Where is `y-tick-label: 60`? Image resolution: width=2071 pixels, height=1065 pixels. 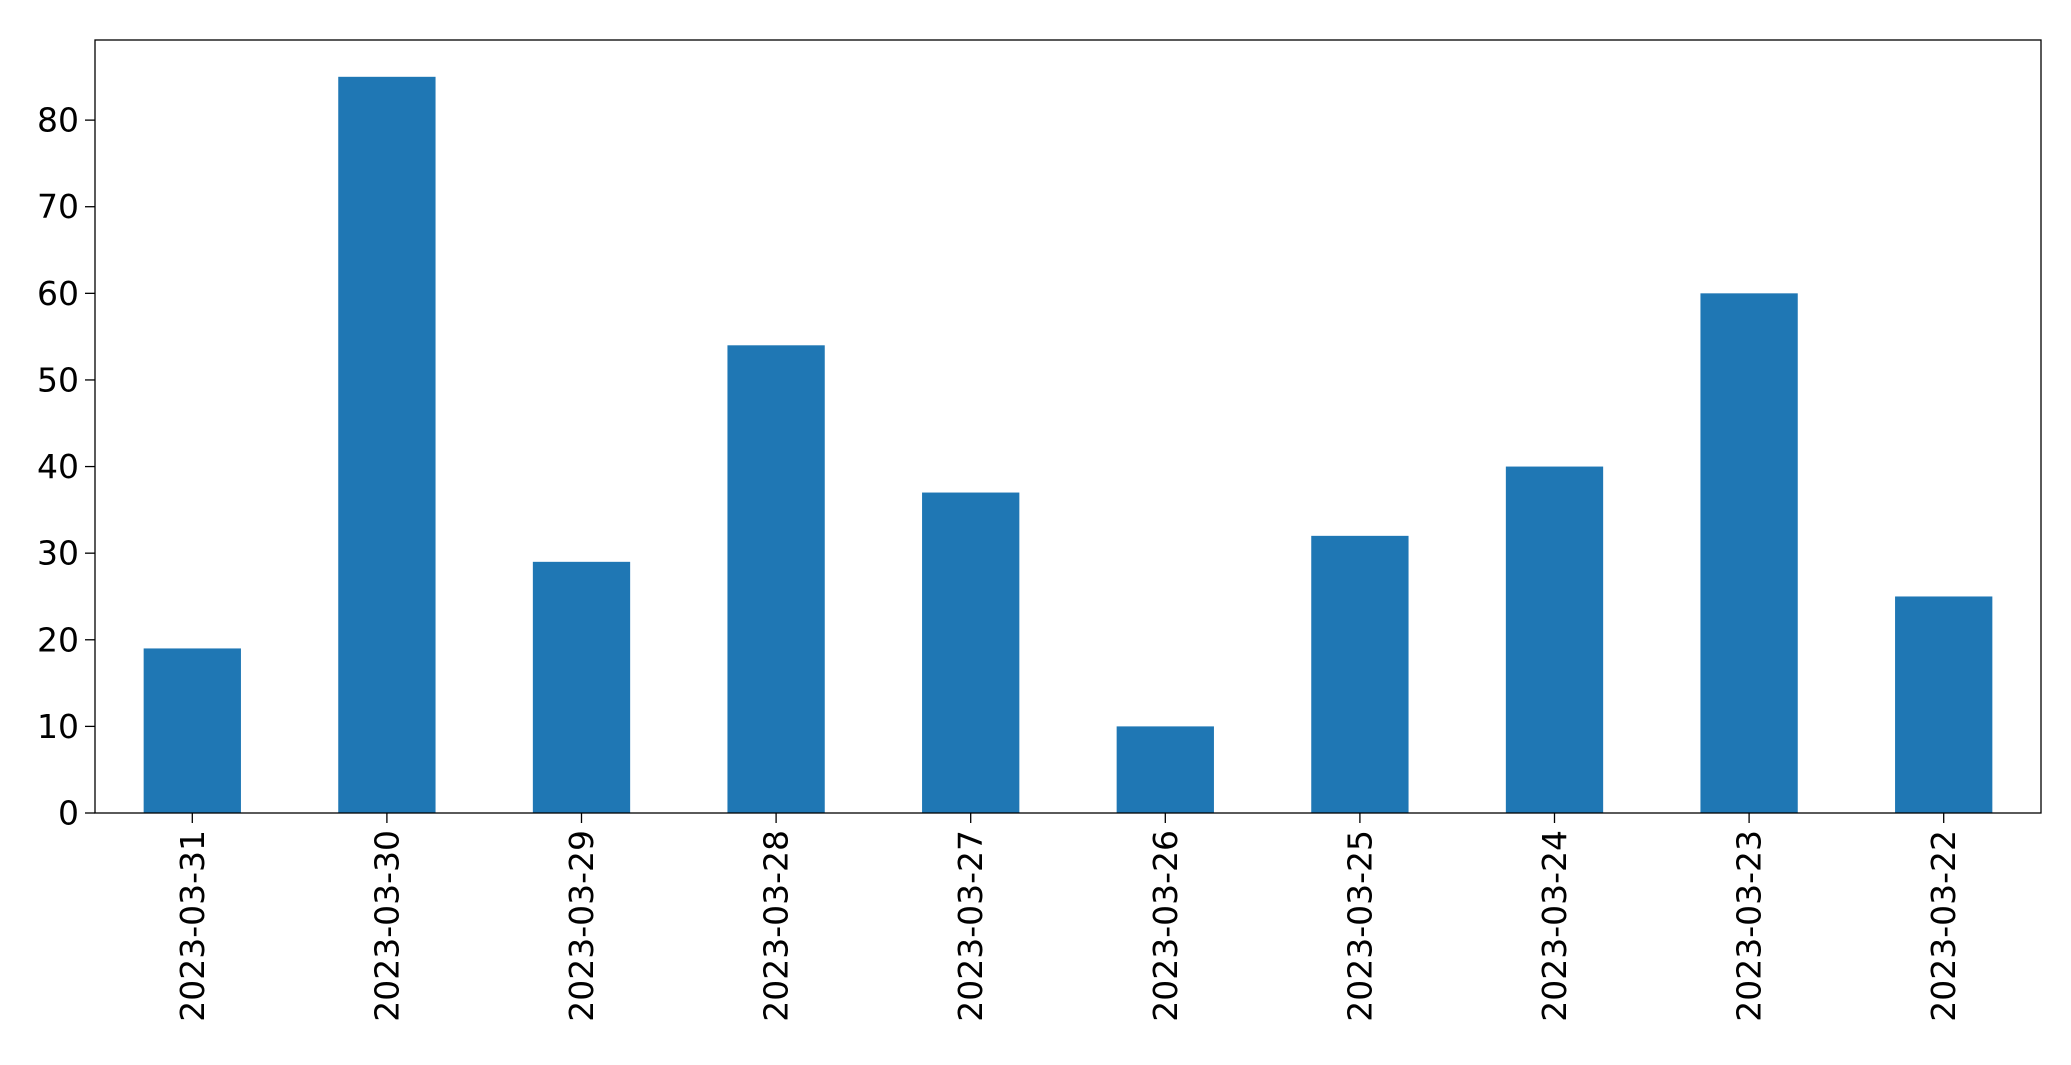
y-tick-label: 60 is located at coordinates (58, 293).